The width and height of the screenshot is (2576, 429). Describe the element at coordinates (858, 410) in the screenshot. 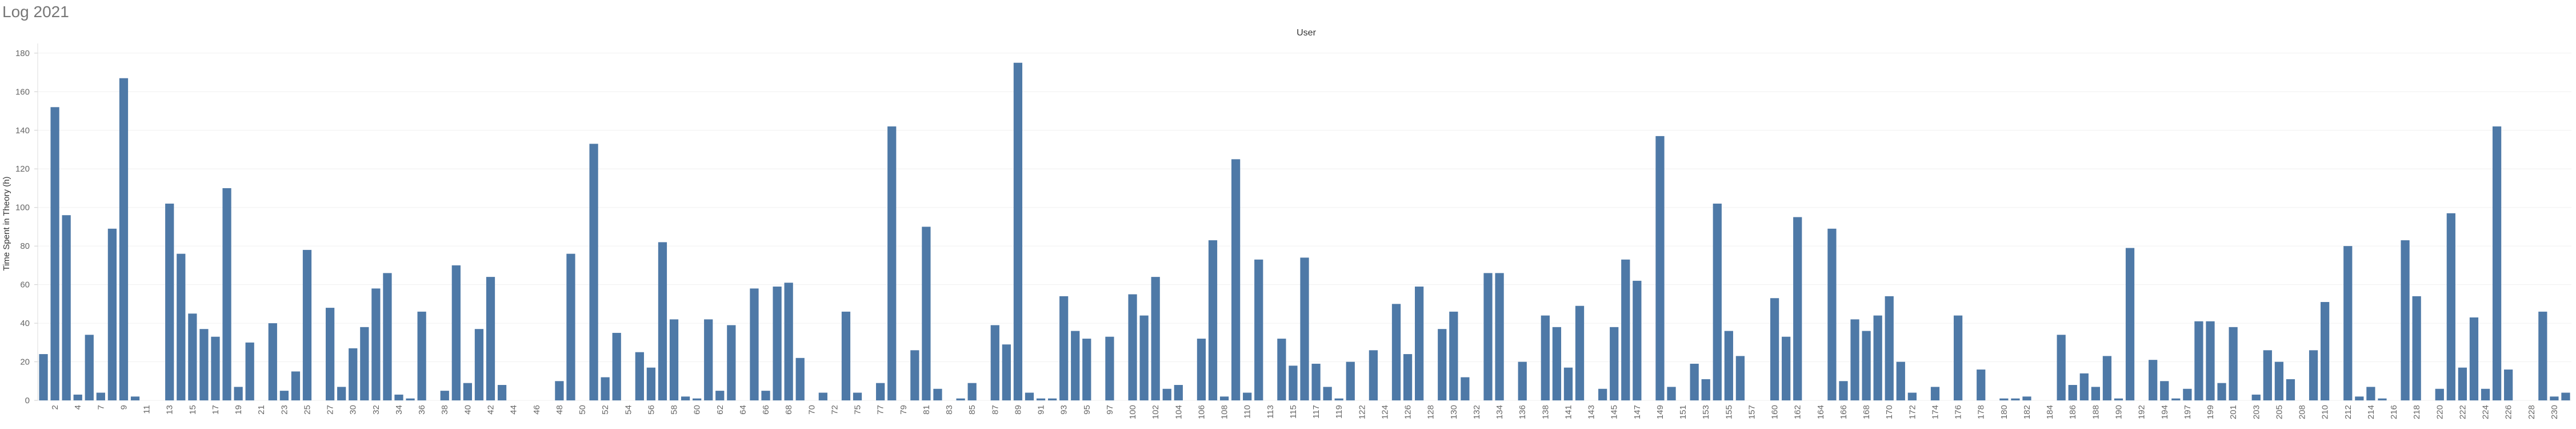

I see `x-tick-label: 75` at that location.